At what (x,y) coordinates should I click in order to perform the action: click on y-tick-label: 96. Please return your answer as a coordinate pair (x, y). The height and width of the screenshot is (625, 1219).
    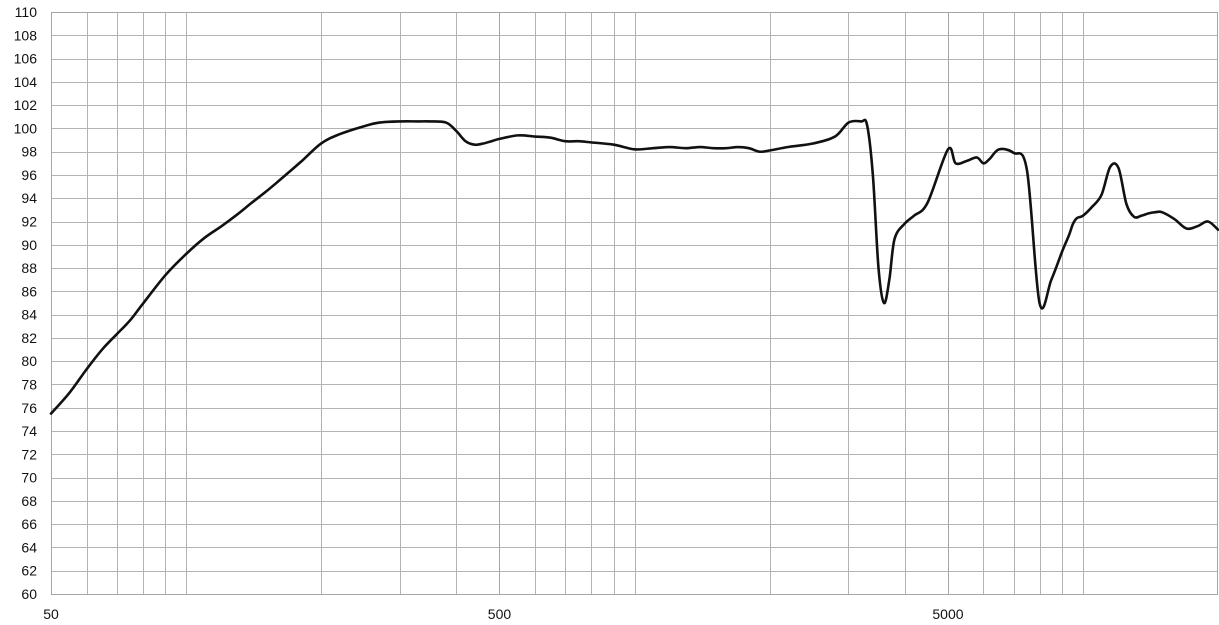
    Looking at the image, I should click on (29, 175).